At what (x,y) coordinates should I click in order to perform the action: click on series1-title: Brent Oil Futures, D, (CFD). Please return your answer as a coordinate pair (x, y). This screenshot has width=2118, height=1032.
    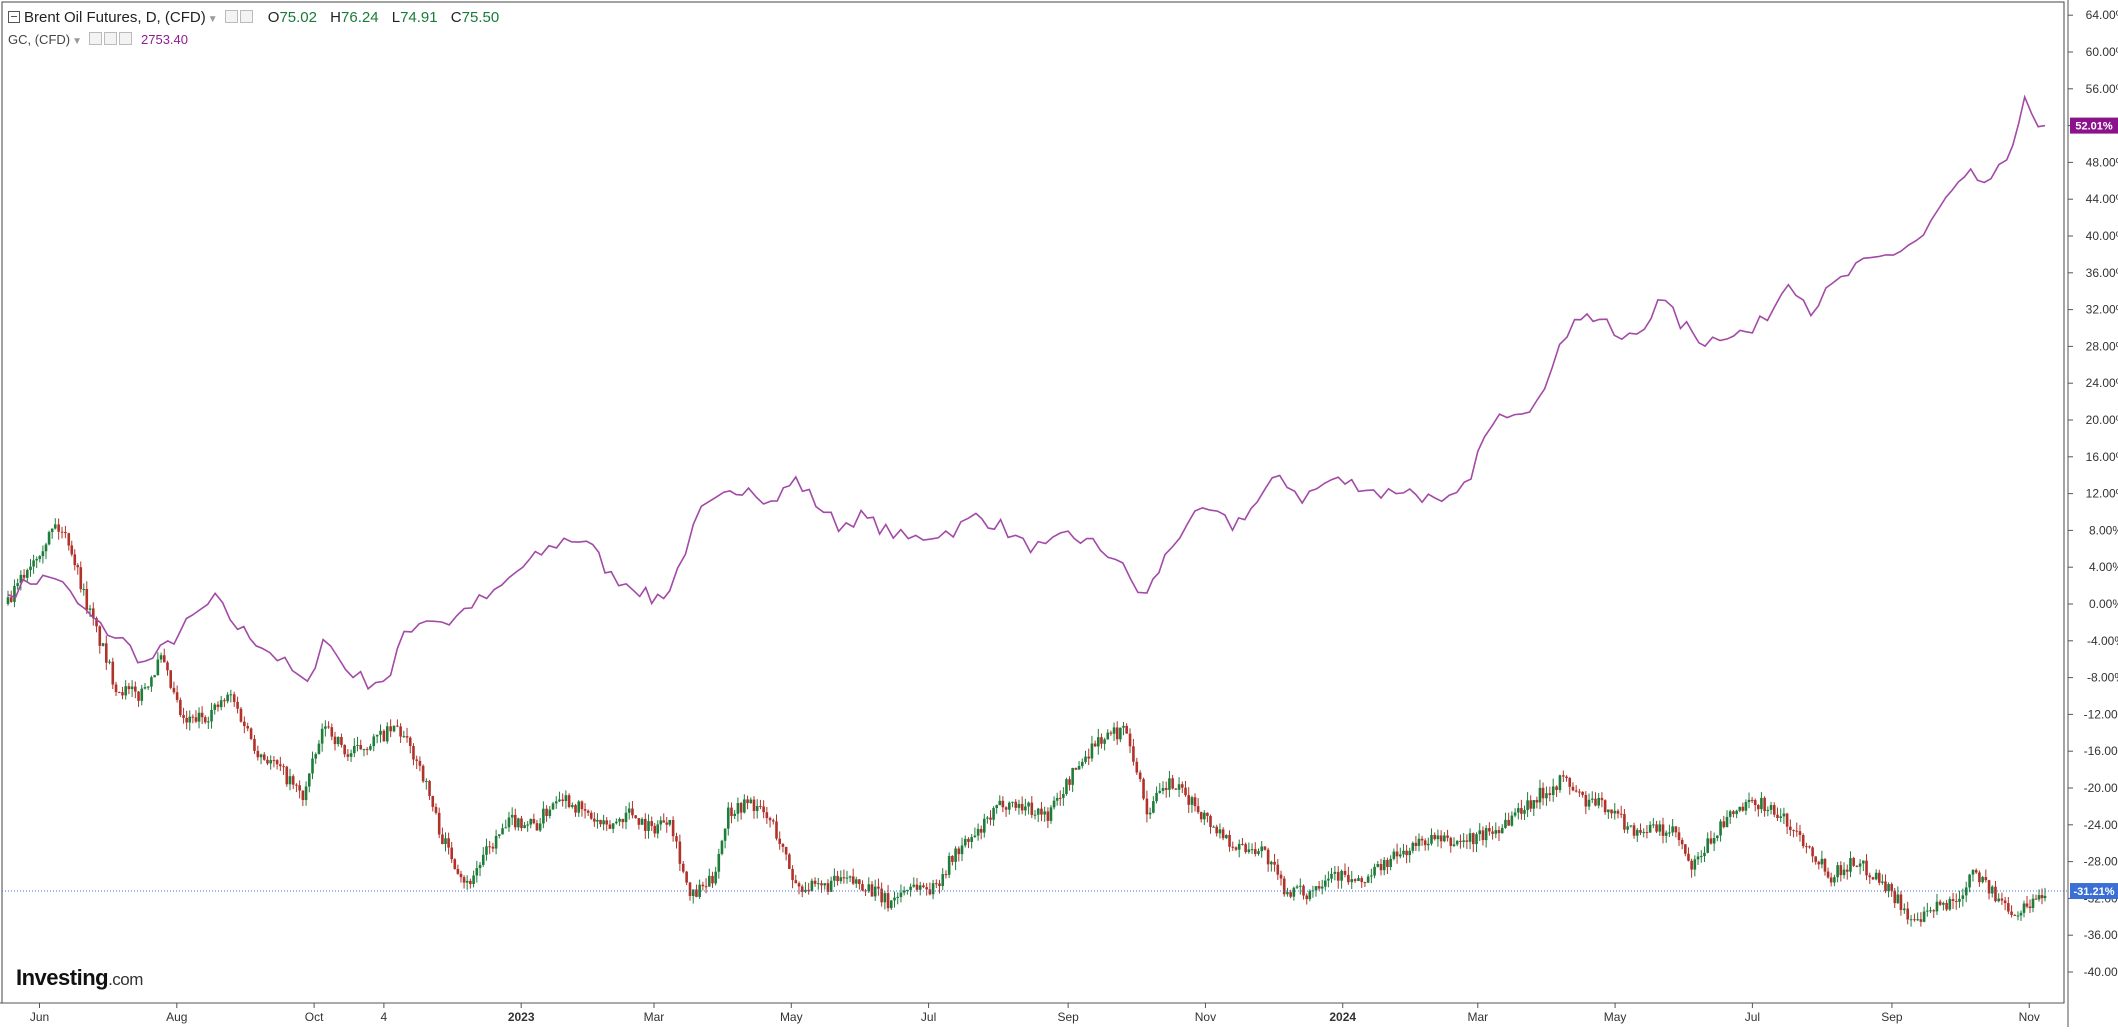
    Looking at the image, I should click on (115, 17).